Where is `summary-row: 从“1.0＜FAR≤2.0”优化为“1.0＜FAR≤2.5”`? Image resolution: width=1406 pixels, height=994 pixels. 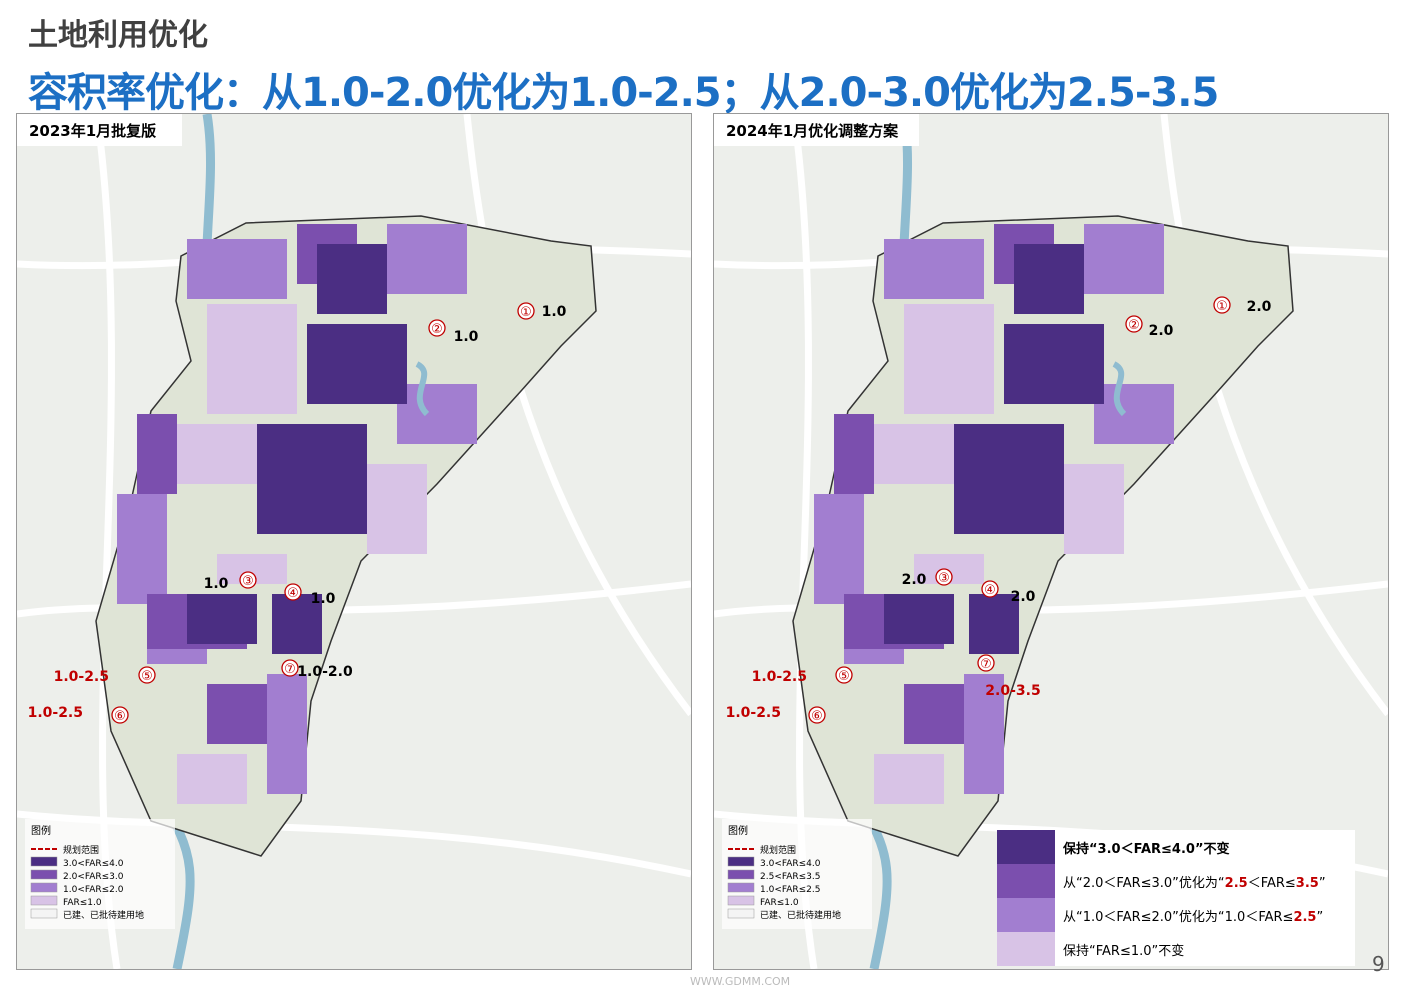
summary-row: 从“1.0＜FAR≤2.0”优化为“1.0＜FAR≤2.5” is located at coordinates (1176, 915).